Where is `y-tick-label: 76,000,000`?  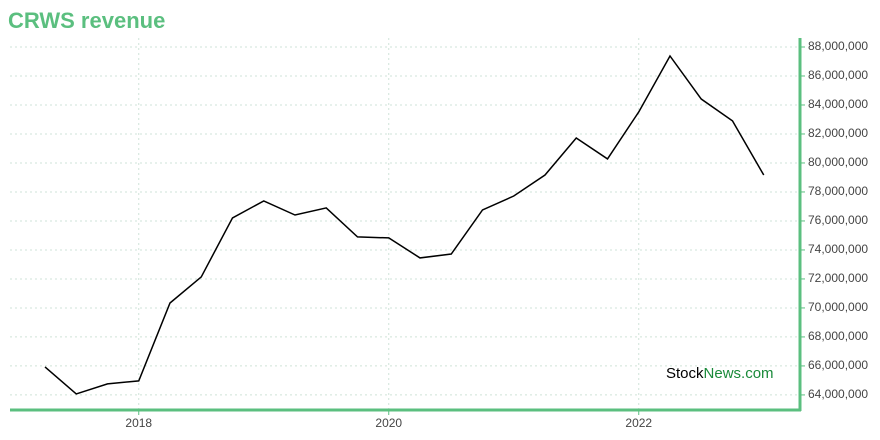 y-tick-label: 76,000,000 is located at coordinates (838, 220).